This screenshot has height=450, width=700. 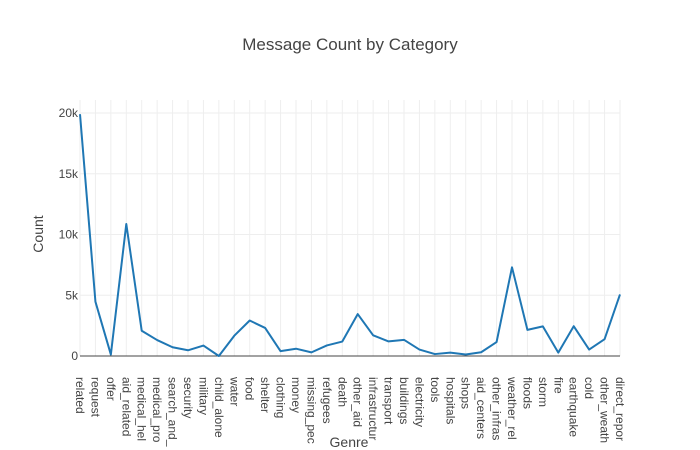 I want to click on y-tick-label: 20k, so click(x=69, y=113).